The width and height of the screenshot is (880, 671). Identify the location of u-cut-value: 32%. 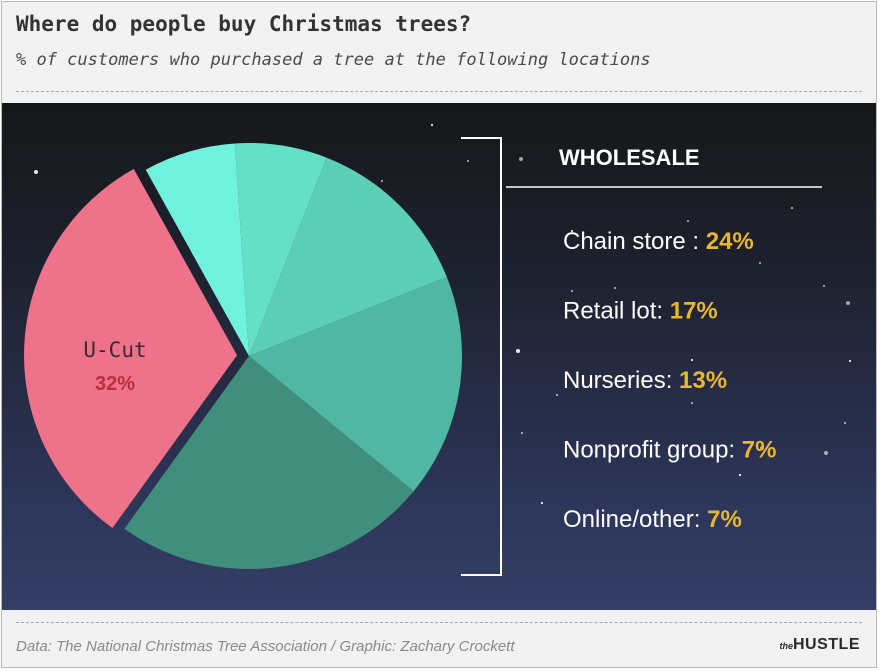
(115, 384).